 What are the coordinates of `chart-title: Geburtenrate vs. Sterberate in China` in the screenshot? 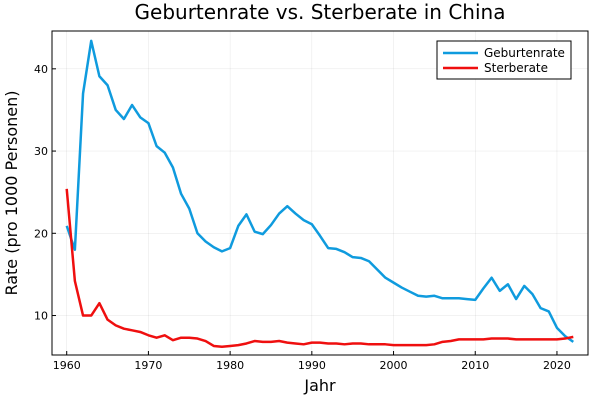 It's located at (320, 12).